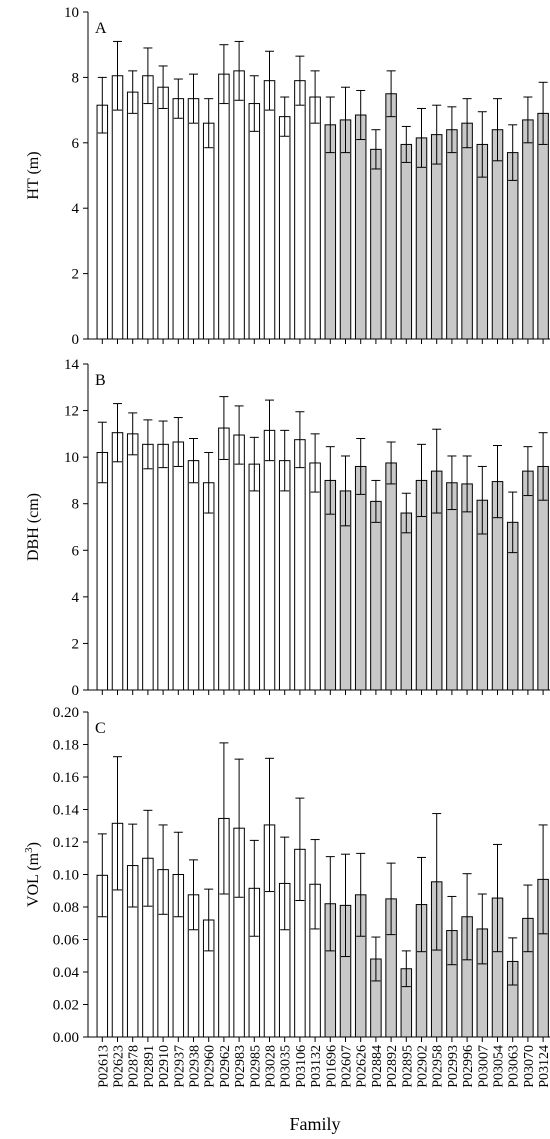 The height and width of the screenshot is (1139, 550). I want to click on category-label-p02623: P02623, so click(119, 1066).